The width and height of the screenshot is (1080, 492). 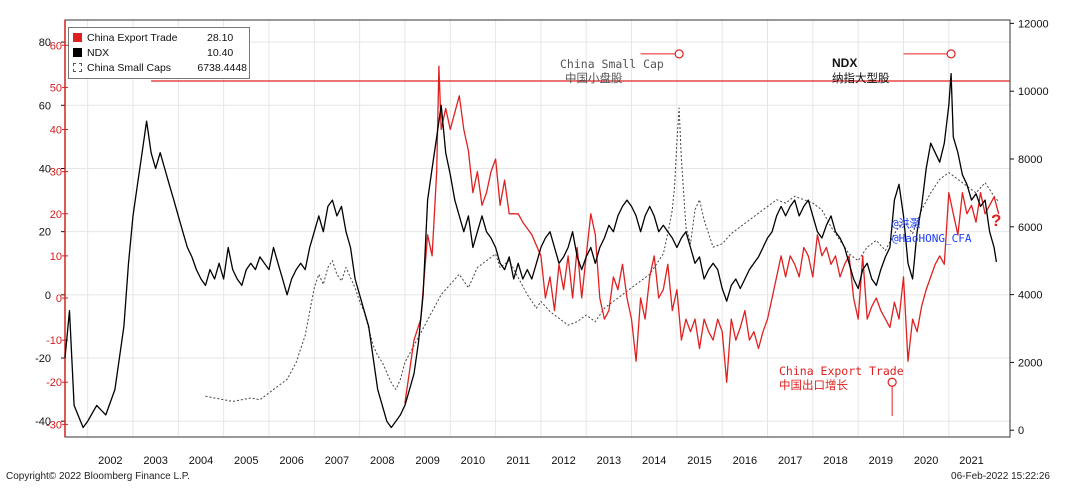 What do you see at coordinates (56, 131) in the screenshot?
I see `y-tick-label-red: 40` at bounding box center [56, 131].